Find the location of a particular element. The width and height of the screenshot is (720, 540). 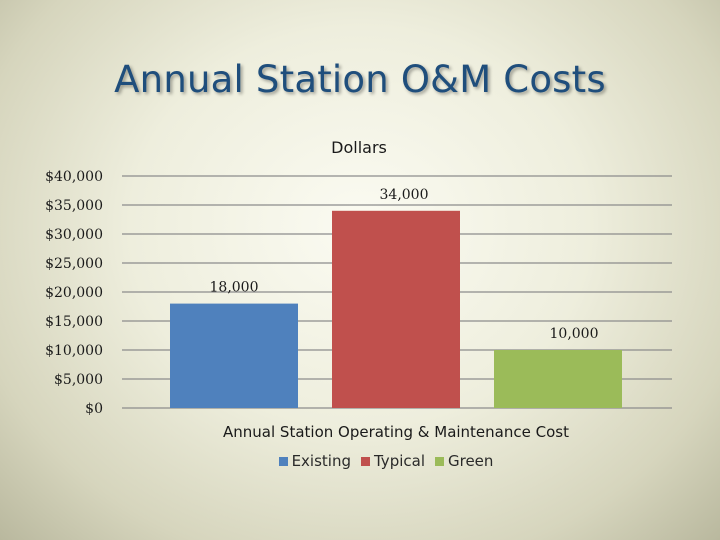

data-label-existing: 18,000 is located at coordinates (234, 288).